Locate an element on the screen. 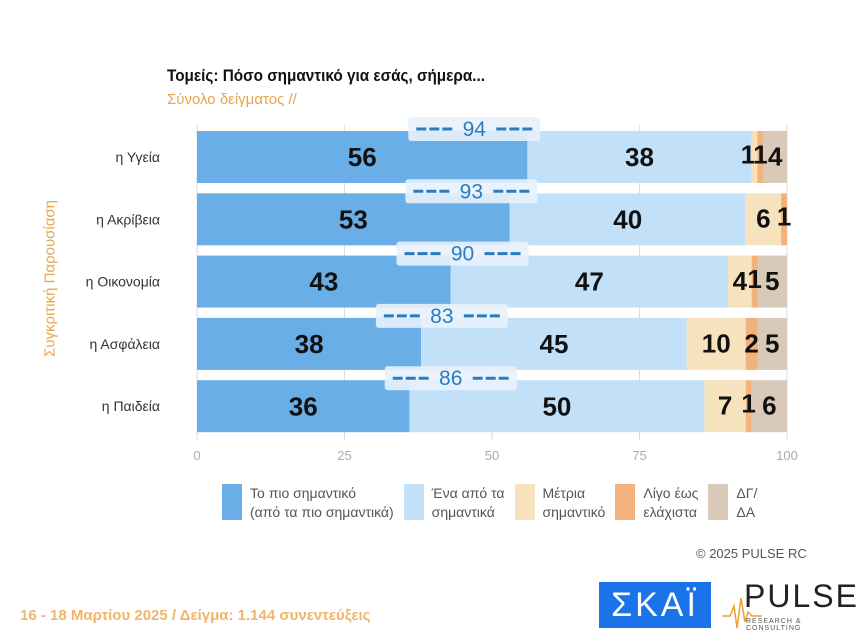  total-label: 93 is located at coordinates (471, 191).